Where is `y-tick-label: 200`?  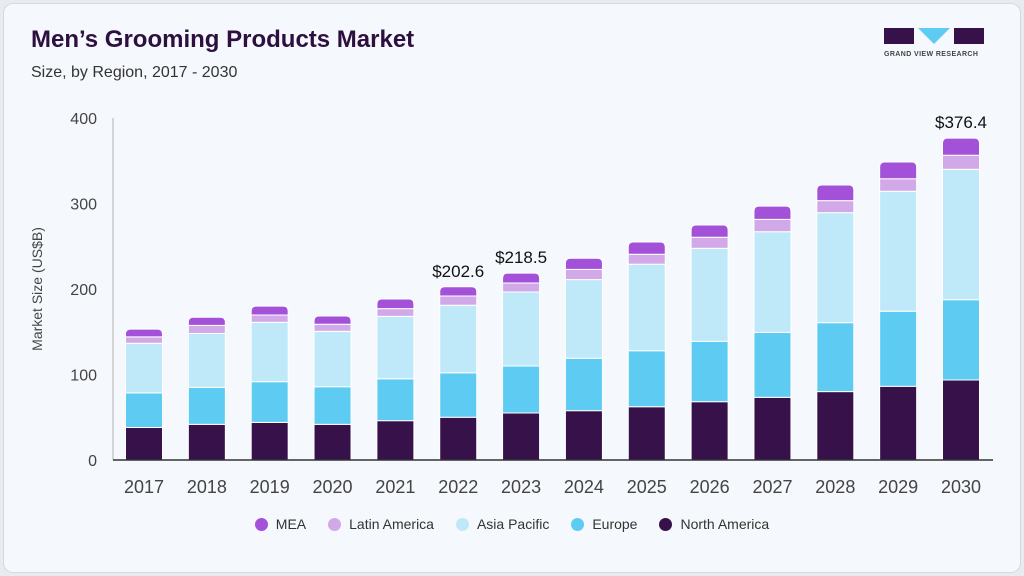
y-tick-label: 200 is located at coordinates (83, 290).